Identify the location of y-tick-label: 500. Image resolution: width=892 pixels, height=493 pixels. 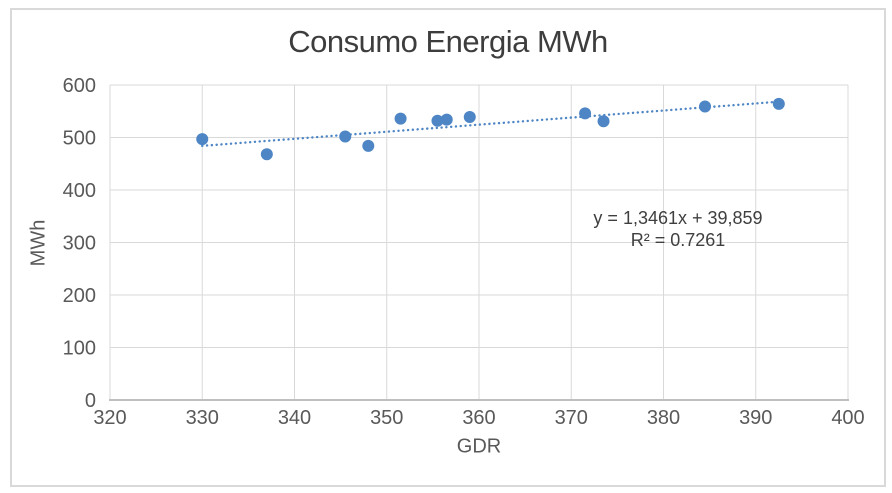
(79, 139).